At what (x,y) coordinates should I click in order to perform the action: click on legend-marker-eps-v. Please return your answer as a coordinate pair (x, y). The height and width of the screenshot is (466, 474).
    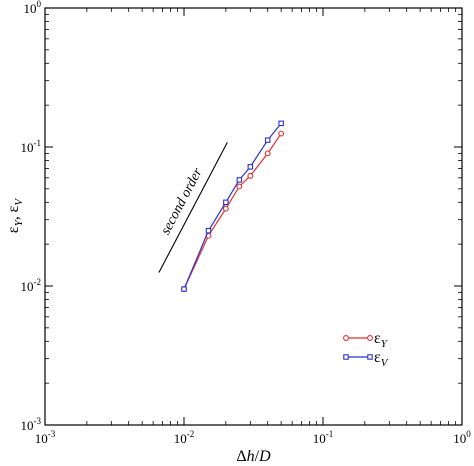
    Looking at the image, I should click on (346, 357).